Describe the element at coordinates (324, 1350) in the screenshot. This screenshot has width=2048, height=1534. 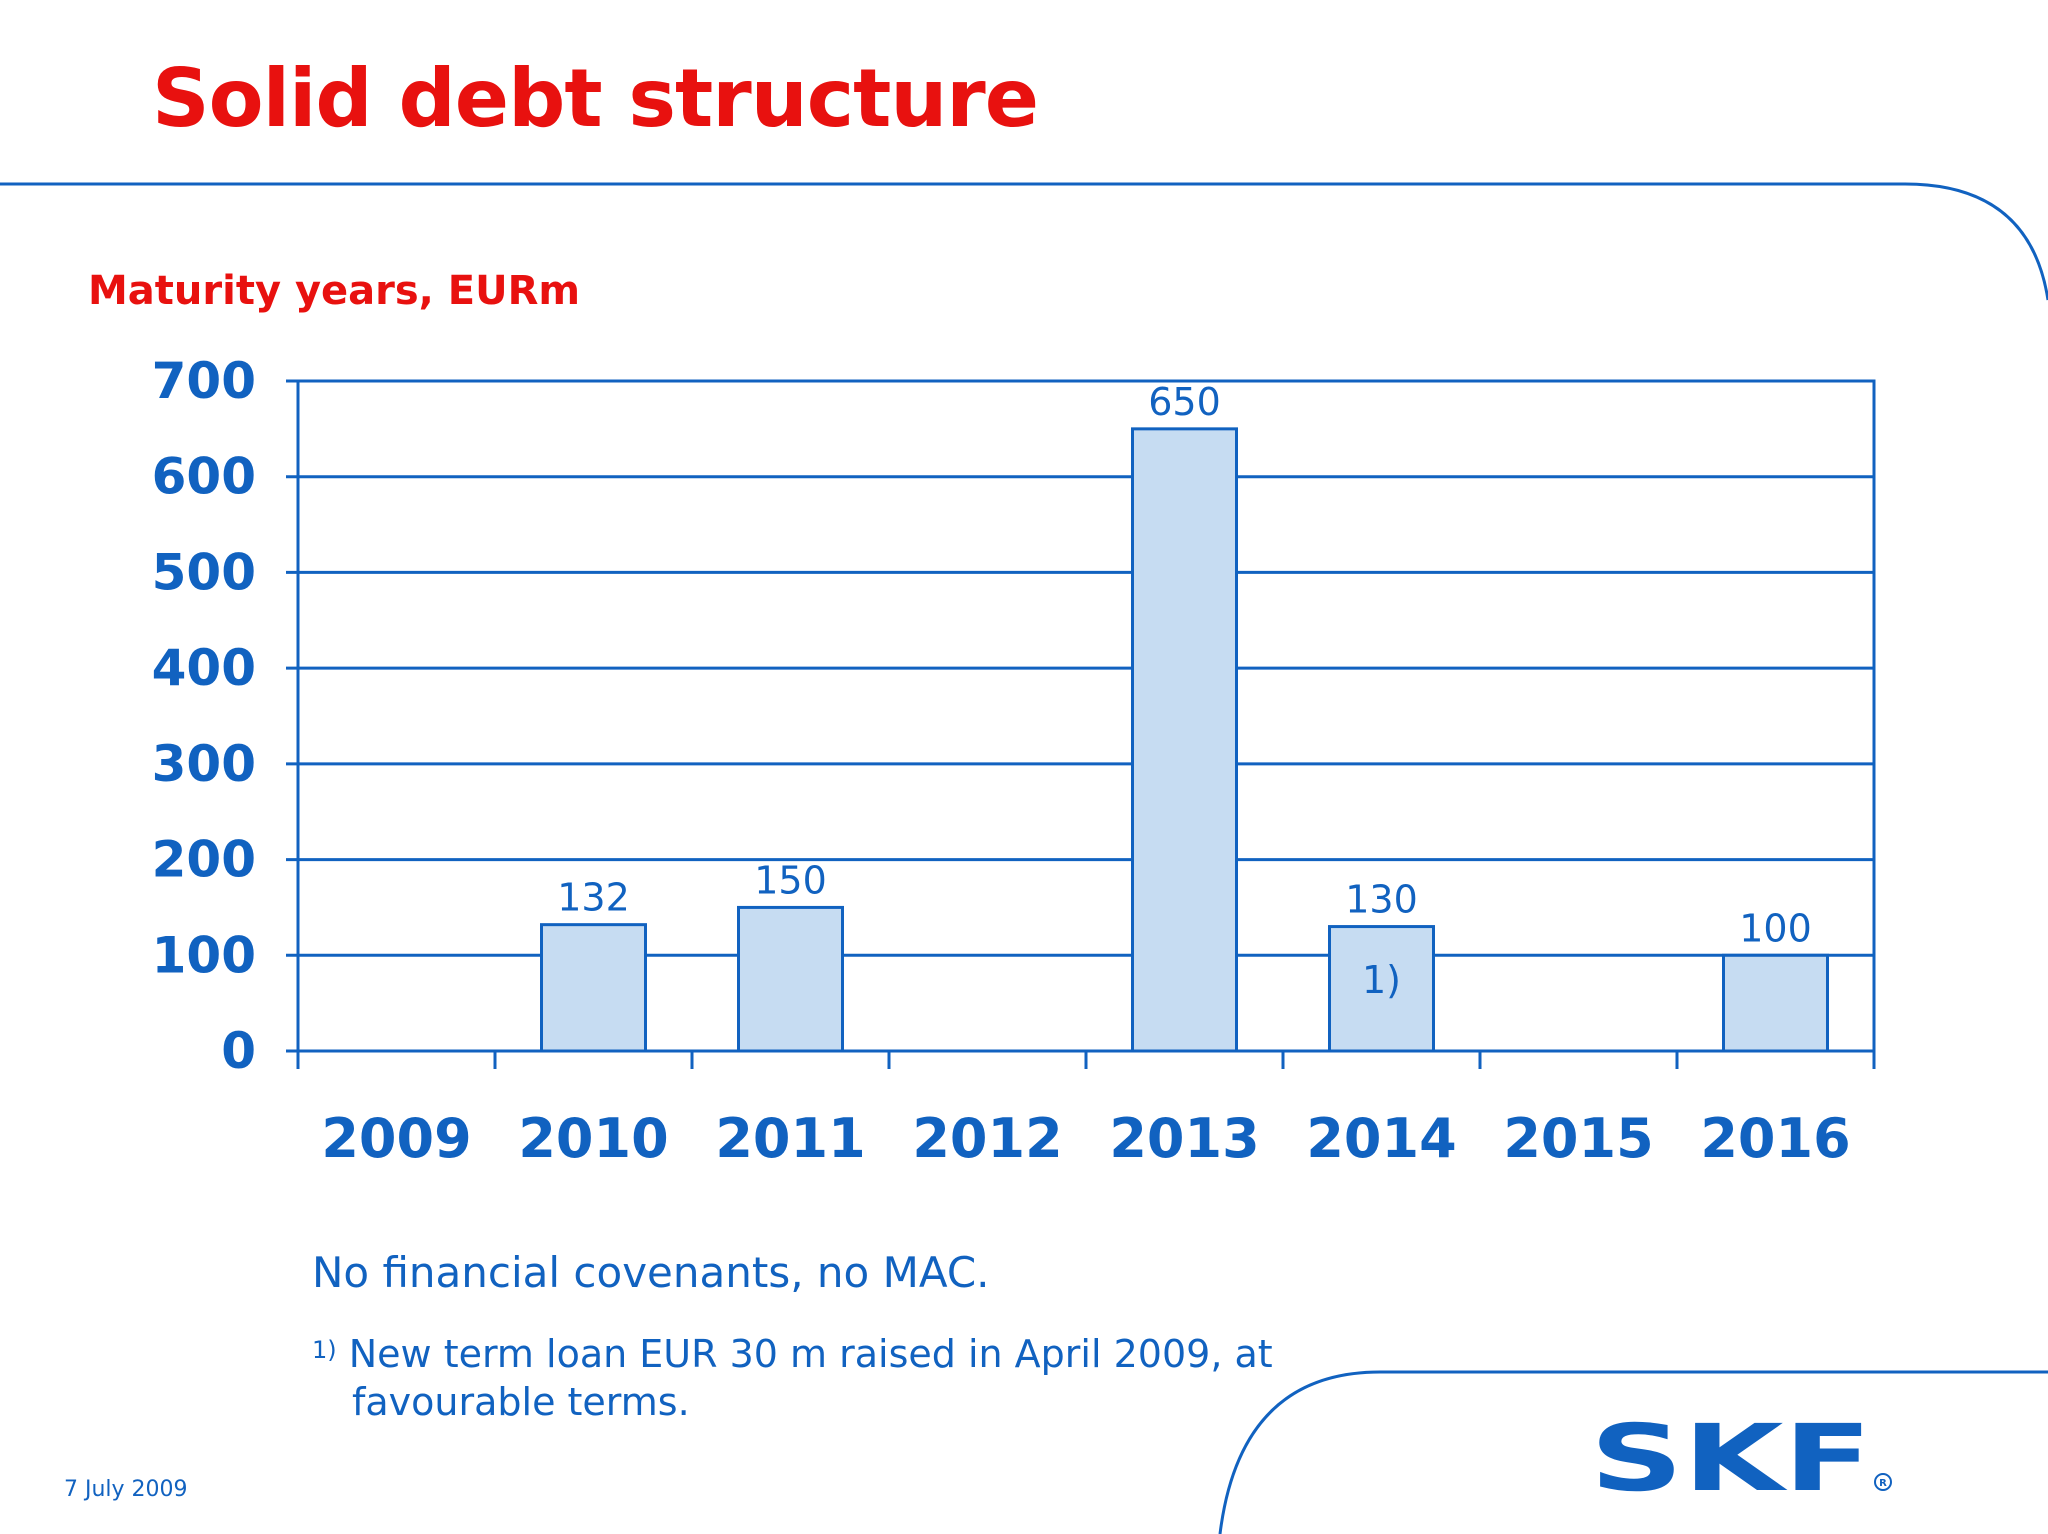
I see `footnote-marker: 1)` at that location.